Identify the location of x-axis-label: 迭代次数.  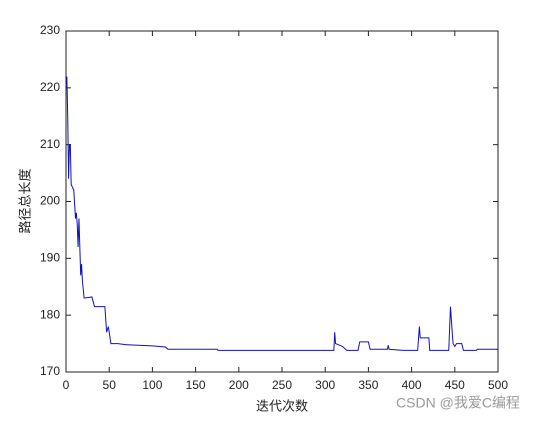
(282, 407).